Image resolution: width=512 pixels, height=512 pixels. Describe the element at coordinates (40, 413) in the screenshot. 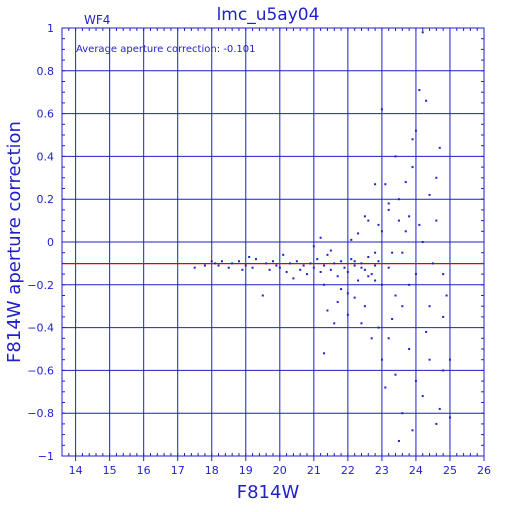

I see `y-tick-label: −0.8` at that location.